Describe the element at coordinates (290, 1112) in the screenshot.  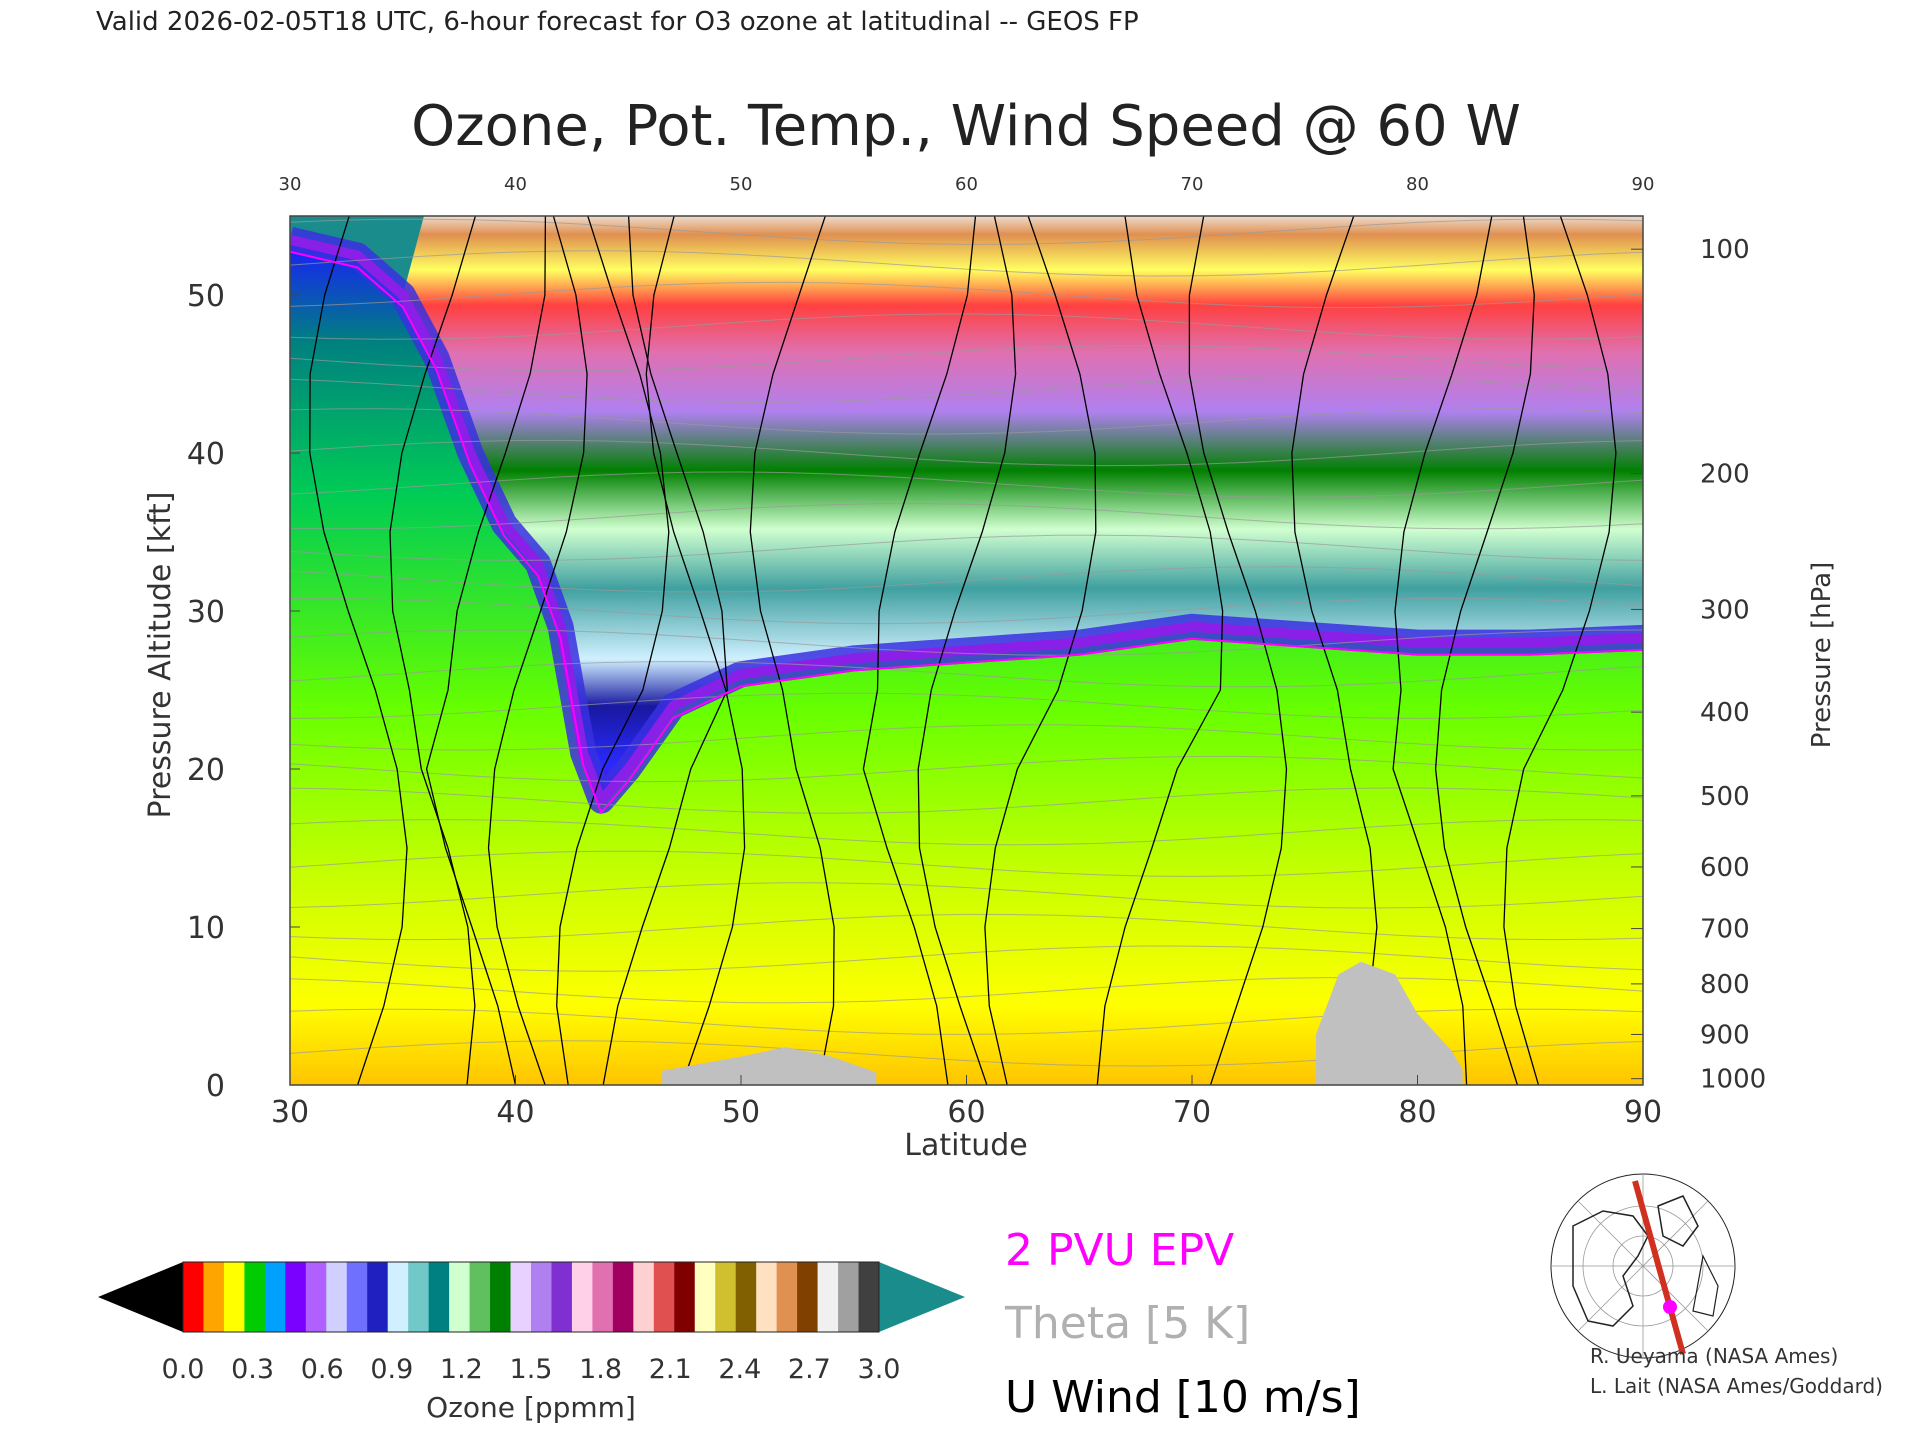
I see `x-tick-label: 30` at that location.